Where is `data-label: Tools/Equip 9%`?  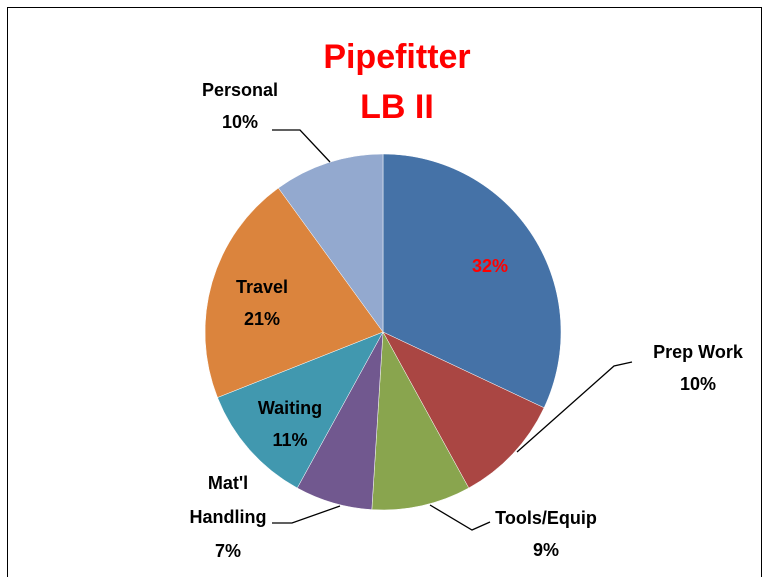 data-label: Tools/Equip 9% is located at coordinates (546, 534).